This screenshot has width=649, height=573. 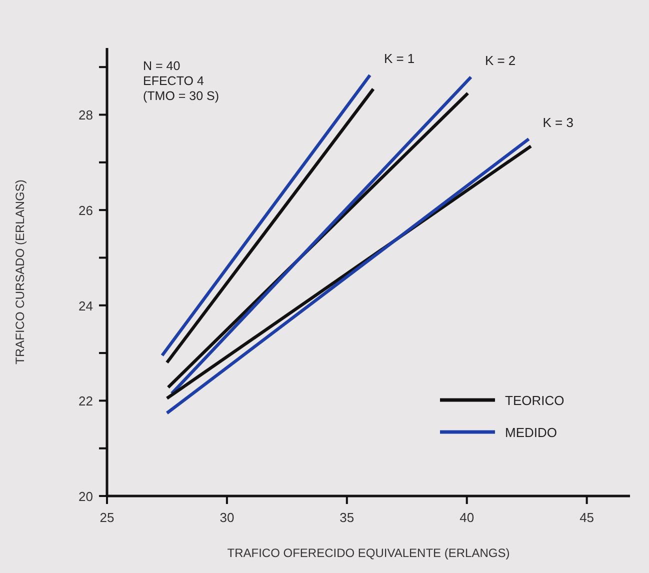 What do you see at coordinates (20, 272) in the screenshot?
I see `y-axis-title: TRAFICO CURSADO (ERLANGS)` at bounding box center [20, 272].